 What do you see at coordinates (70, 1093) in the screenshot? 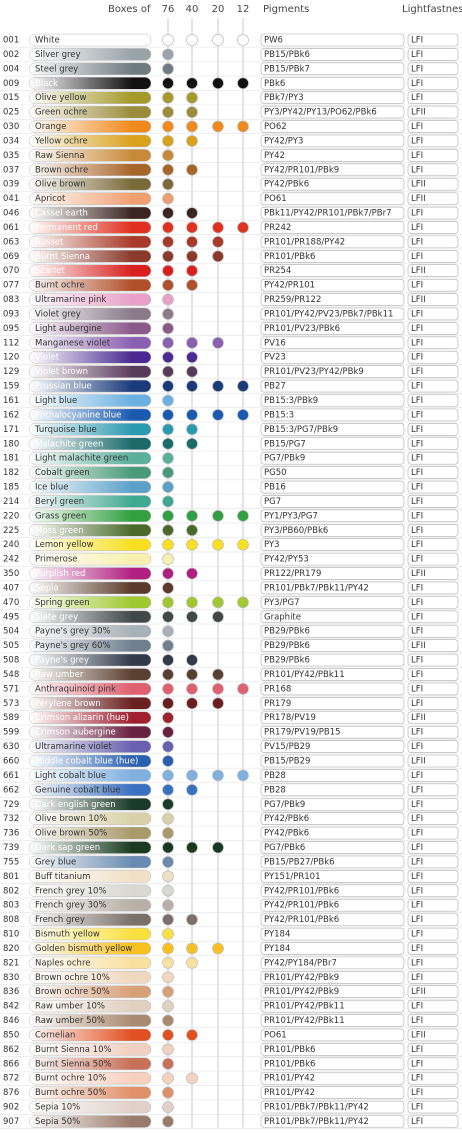
I see `color-name: Burnt ochre 50%` at bounding box center [70, 1093].